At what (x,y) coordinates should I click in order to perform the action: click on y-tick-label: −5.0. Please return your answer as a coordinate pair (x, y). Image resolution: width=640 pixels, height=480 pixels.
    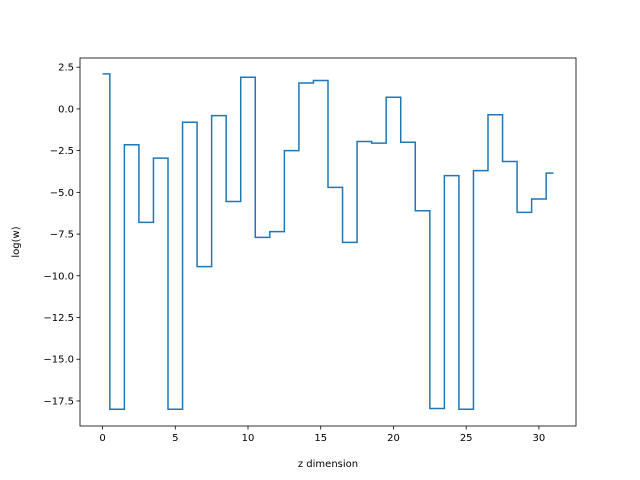
    Looking at the image, I should click on (62, 193).